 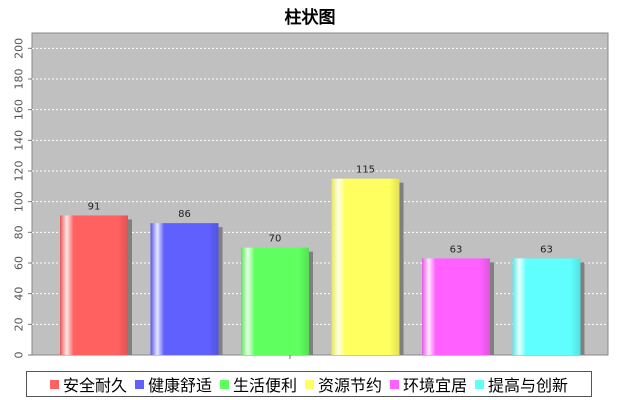 What do you see at coordinates (19, 355) in the screenshot?
I see `y-tick-label: 0` at bounding box center [19, 355].